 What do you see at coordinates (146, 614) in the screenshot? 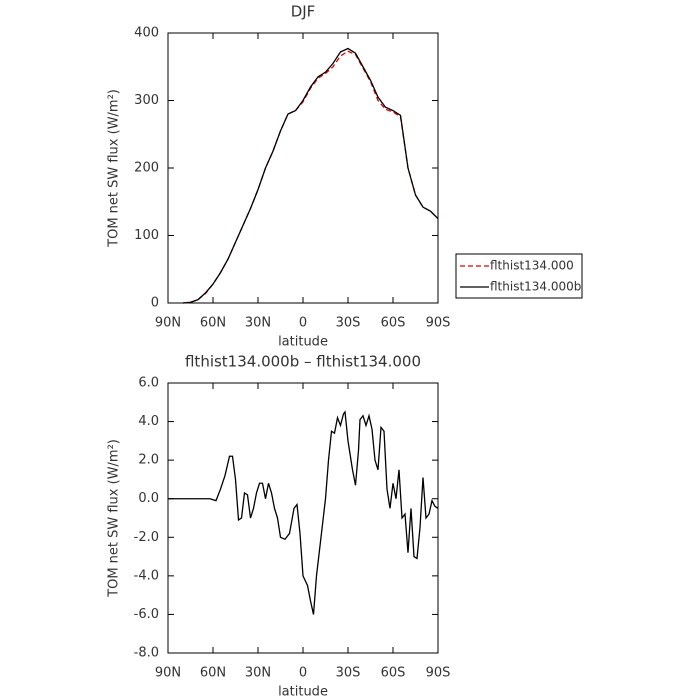
I see `y-tick-label: -6.0` at bounding box center [146, 614].